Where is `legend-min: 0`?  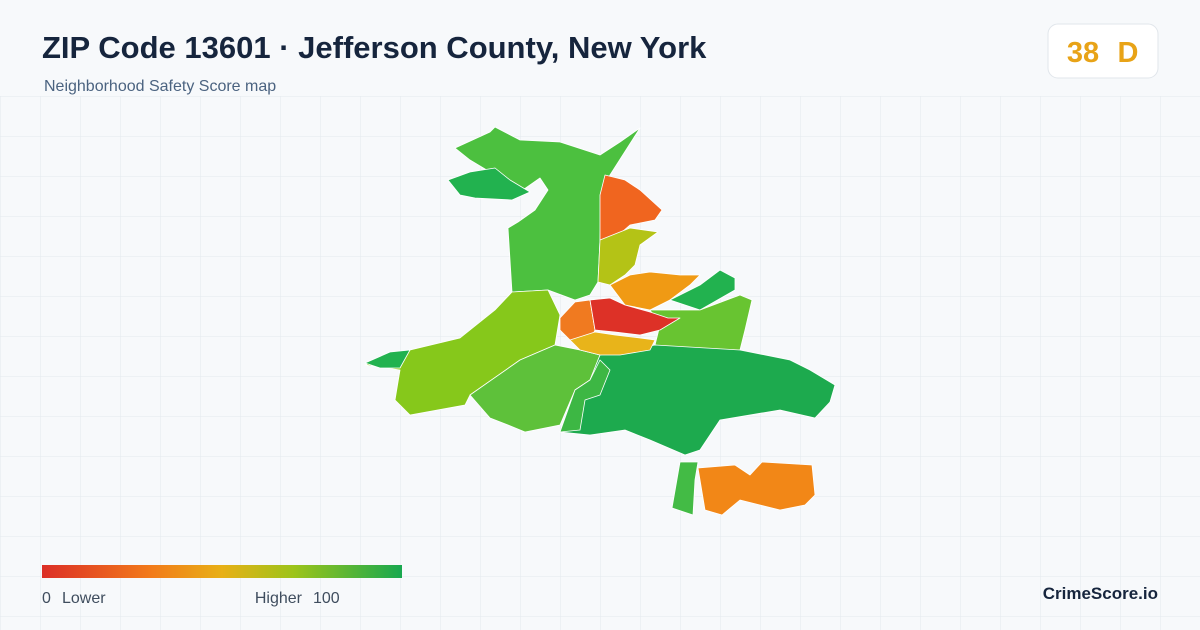 legend-min: 0 is located at coordinates (46, 598).